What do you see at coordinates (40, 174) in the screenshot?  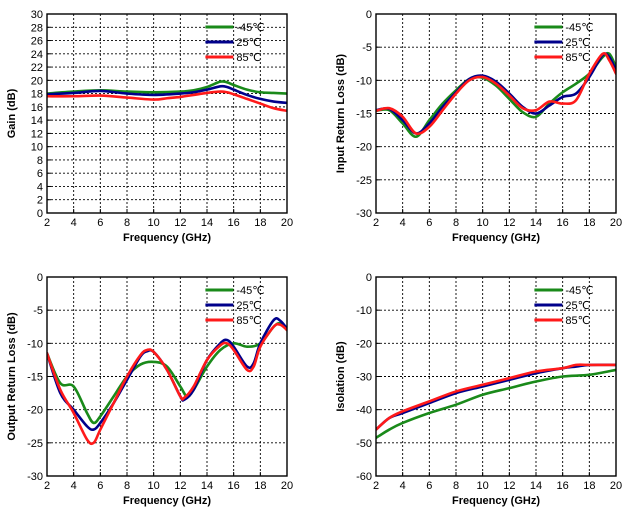 I see `y-tick-label: 6` at bounding box center [40, 174].